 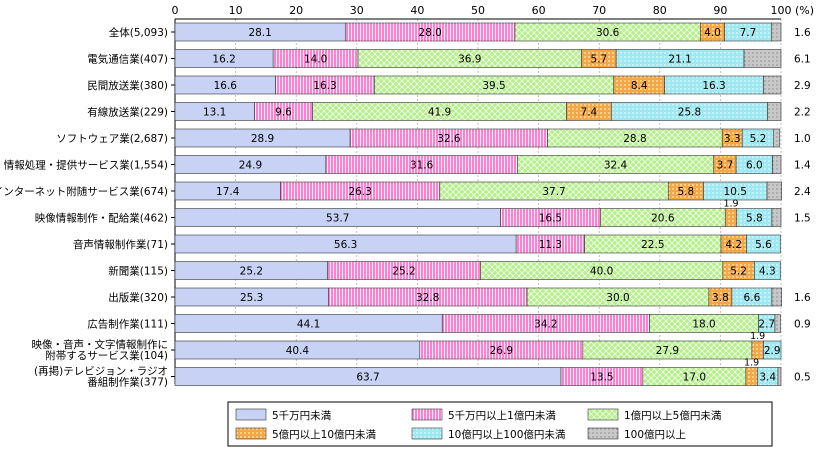 What do you see at coordinates (501, 351) in the screenshot?
I see `data-label: 26.9` at bounding box center [501, 351].